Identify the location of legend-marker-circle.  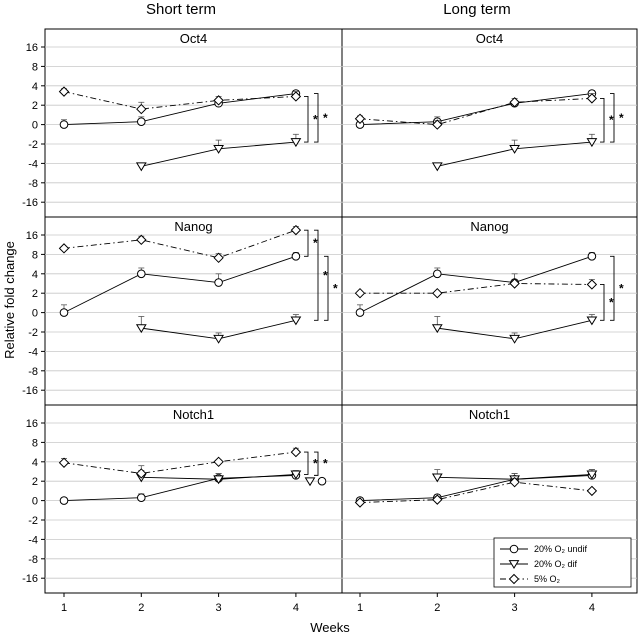
(514, 549).